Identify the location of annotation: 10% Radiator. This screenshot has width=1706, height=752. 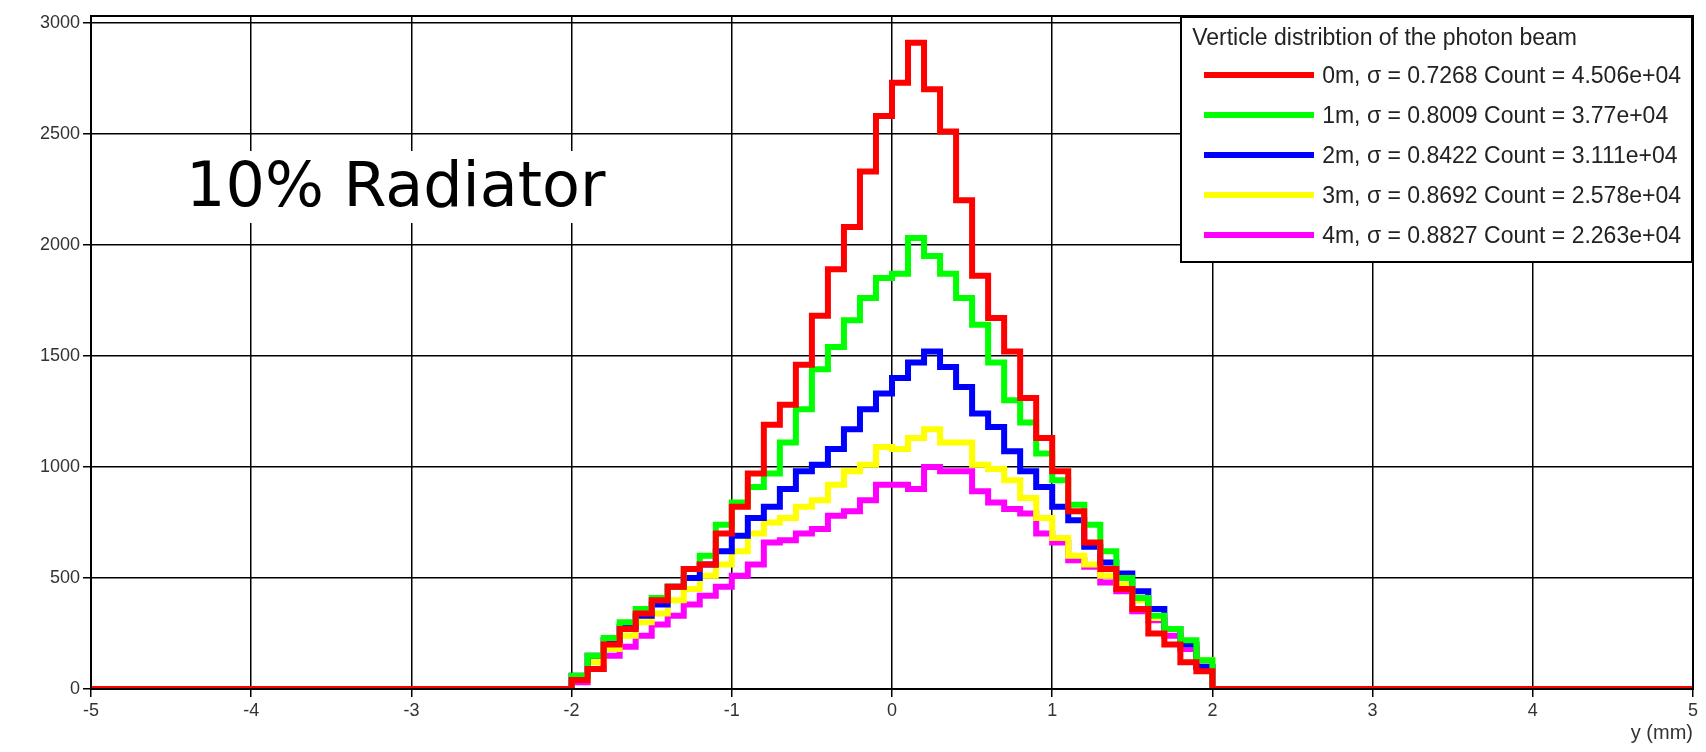
(396, 184).